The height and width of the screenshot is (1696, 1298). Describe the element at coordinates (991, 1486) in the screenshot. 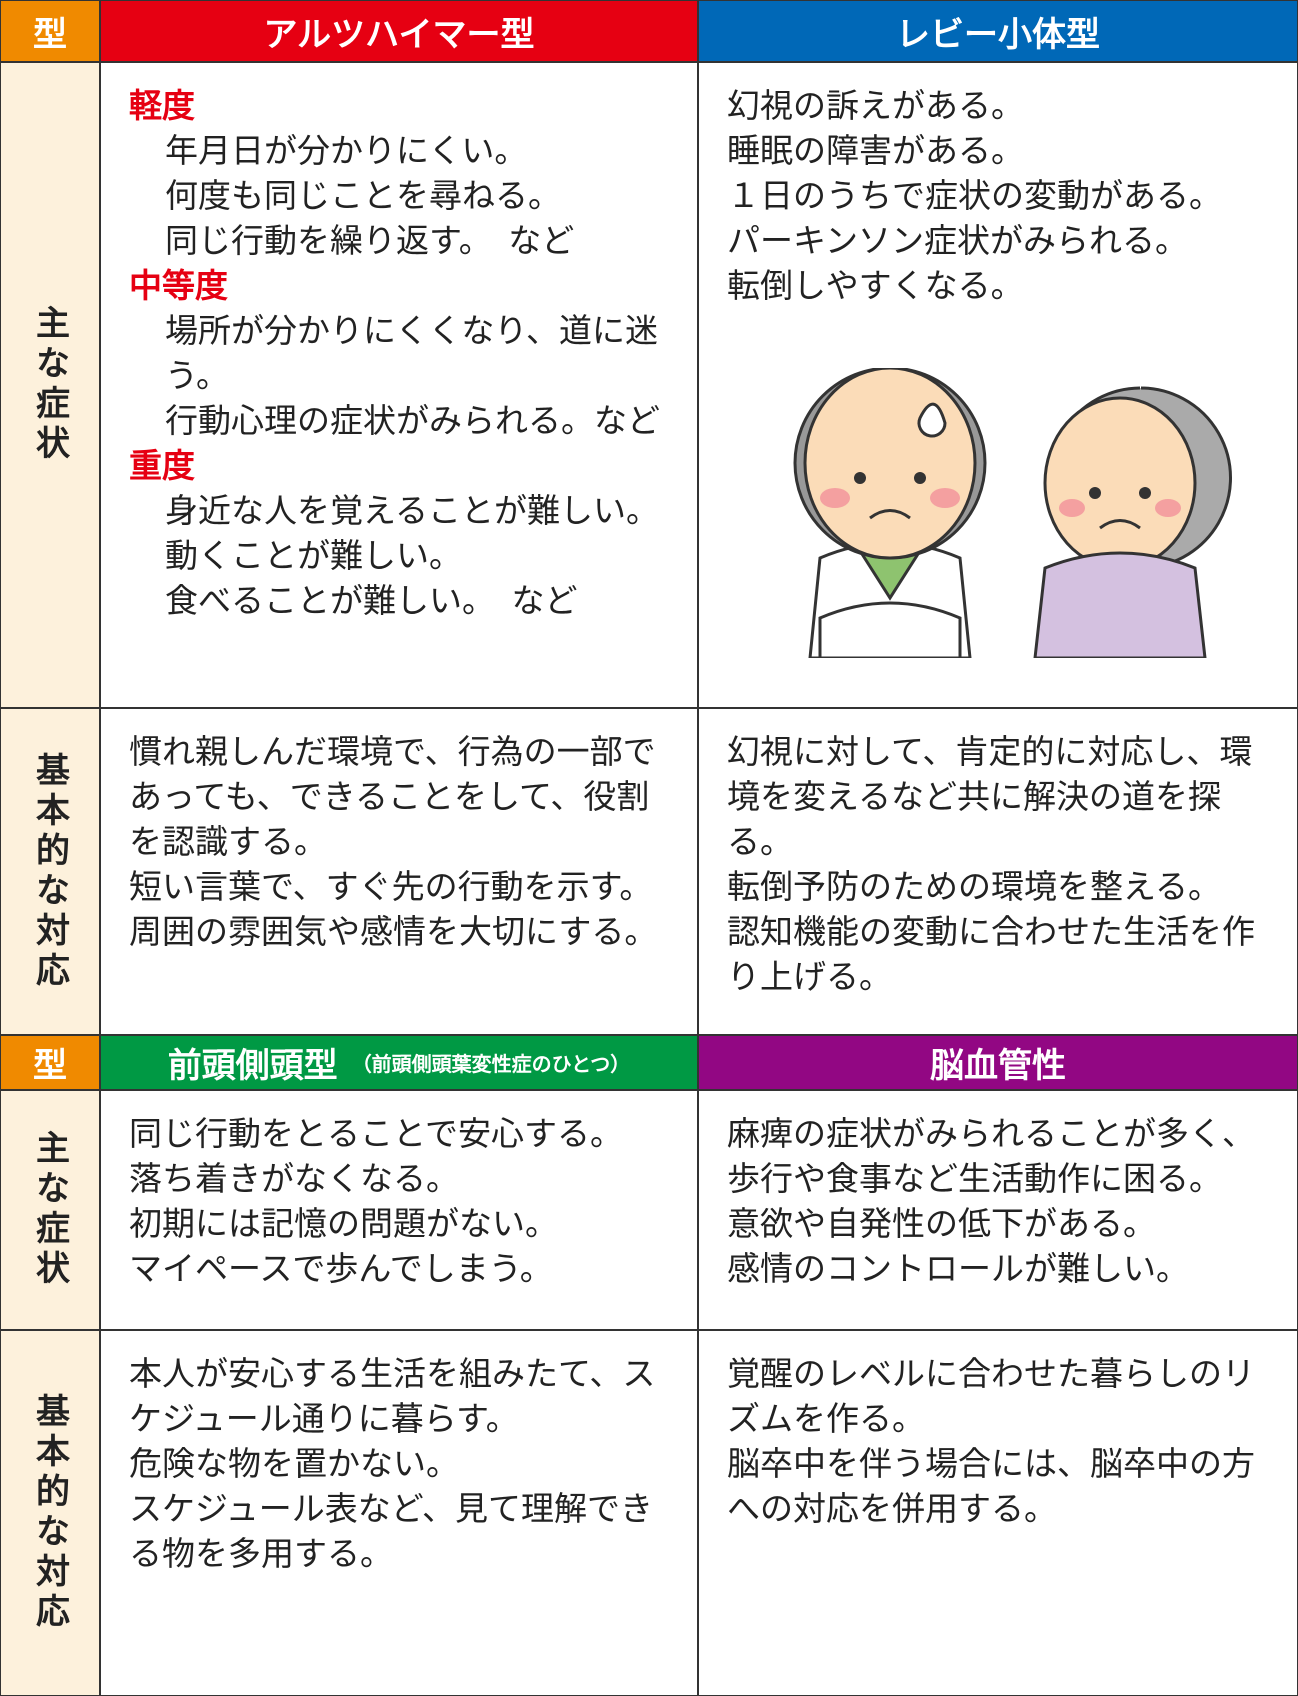

I see `item: 脳卒中を伴う場合には、脳卒中の方への対応を併用する。` at that location.